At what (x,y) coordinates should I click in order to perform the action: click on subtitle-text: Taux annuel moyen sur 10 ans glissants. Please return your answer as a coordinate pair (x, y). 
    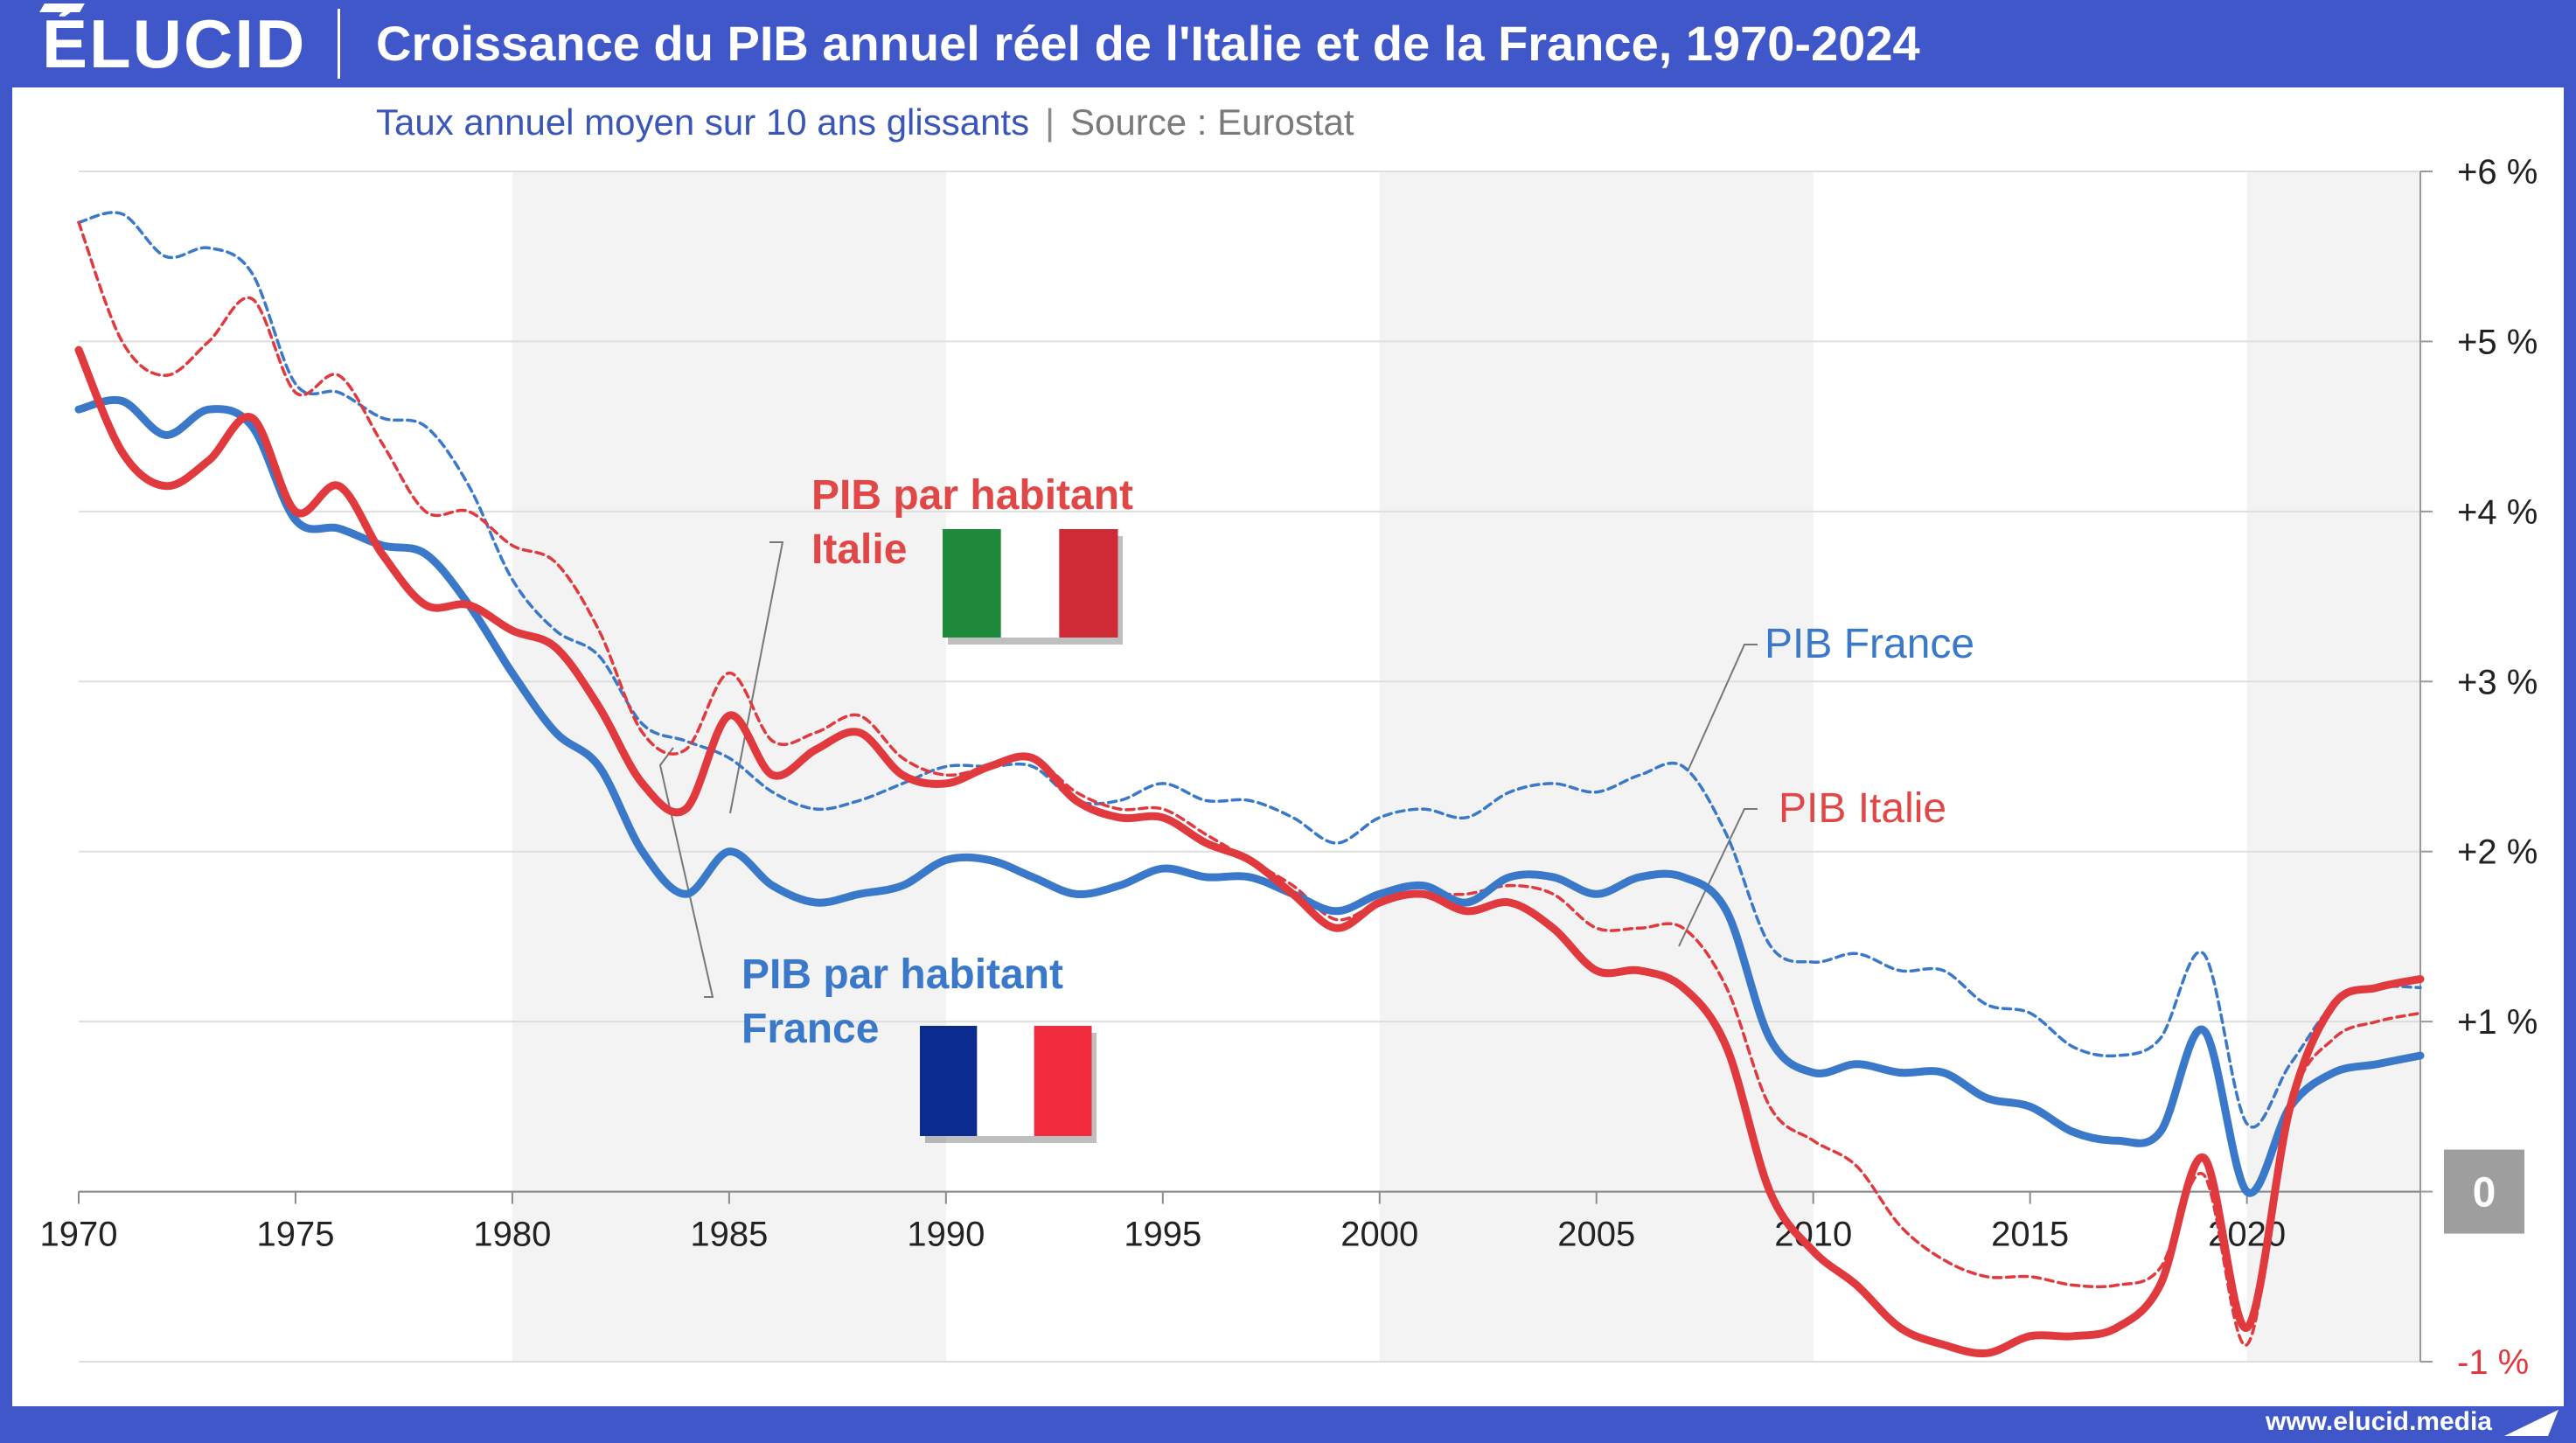
    Looking at the image, I should click on (703, 122).